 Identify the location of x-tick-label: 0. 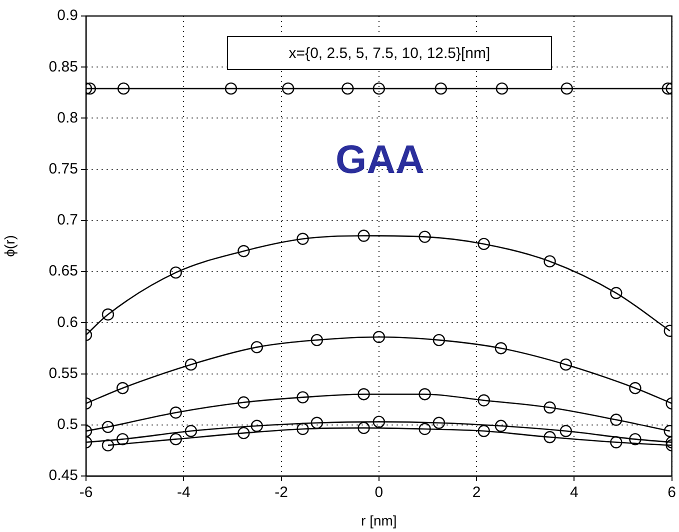
(379, 493).